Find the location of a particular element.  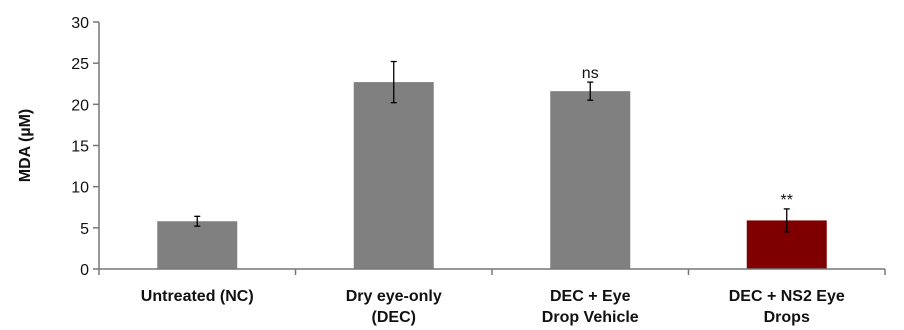

y-tick-label: 10 is located at coordinates (80, 188).